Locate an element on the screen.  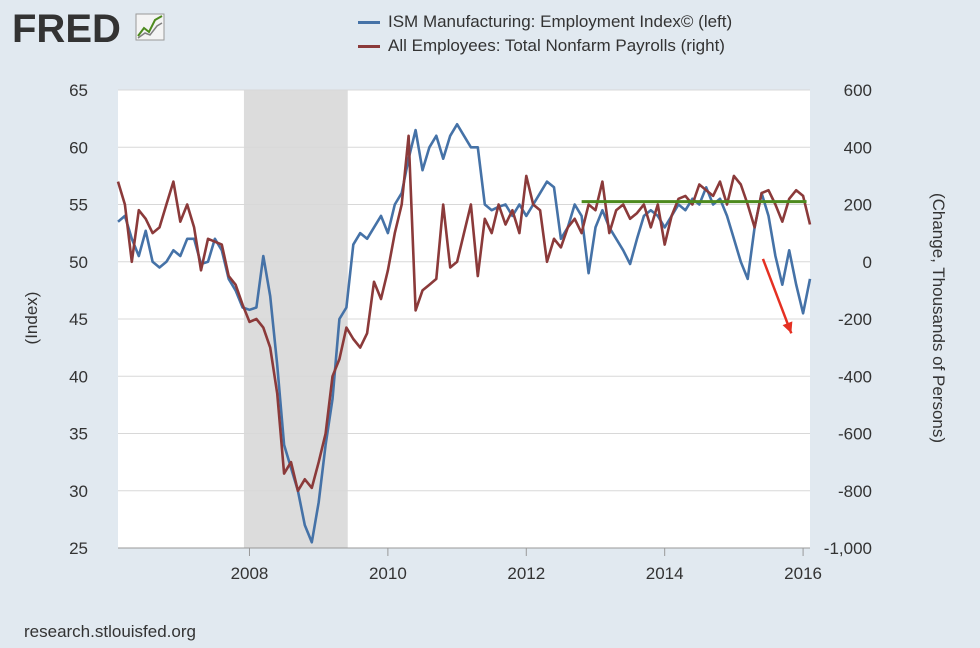
y-tick-label-right: -200 is located at coordinates (855, 319).